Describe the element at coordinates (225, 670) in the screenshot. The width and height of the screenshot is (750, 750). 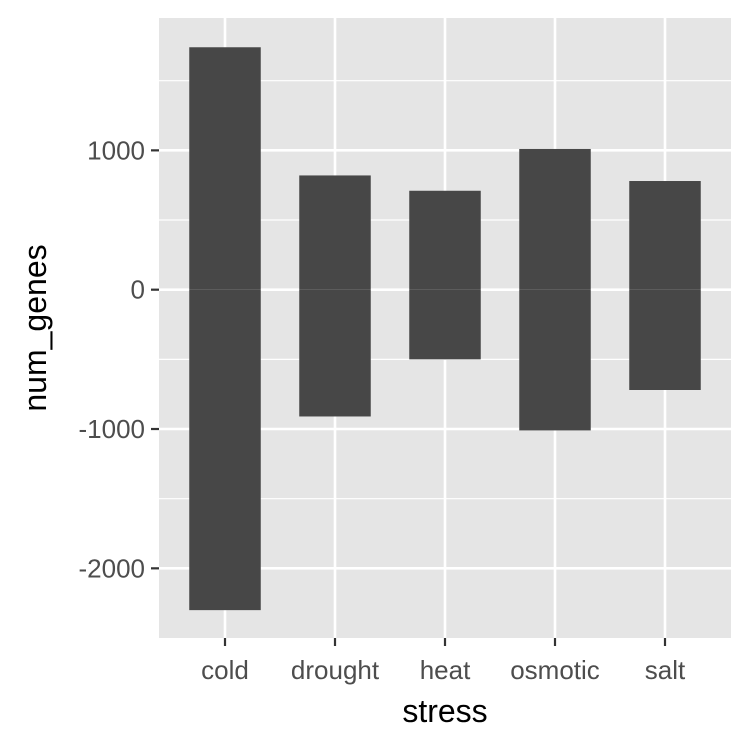
I see `x-tick-label: cold` at that location.